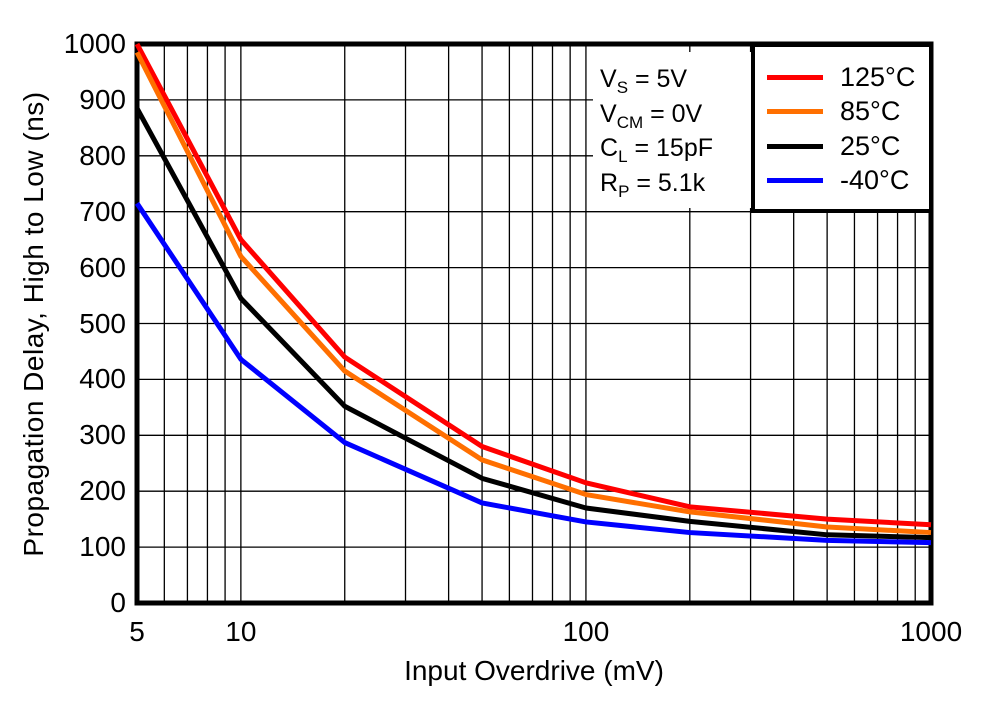 The width and height of the screenshot is (988, 701). I want to click on y-tick-label: 500, so click(102, 323).